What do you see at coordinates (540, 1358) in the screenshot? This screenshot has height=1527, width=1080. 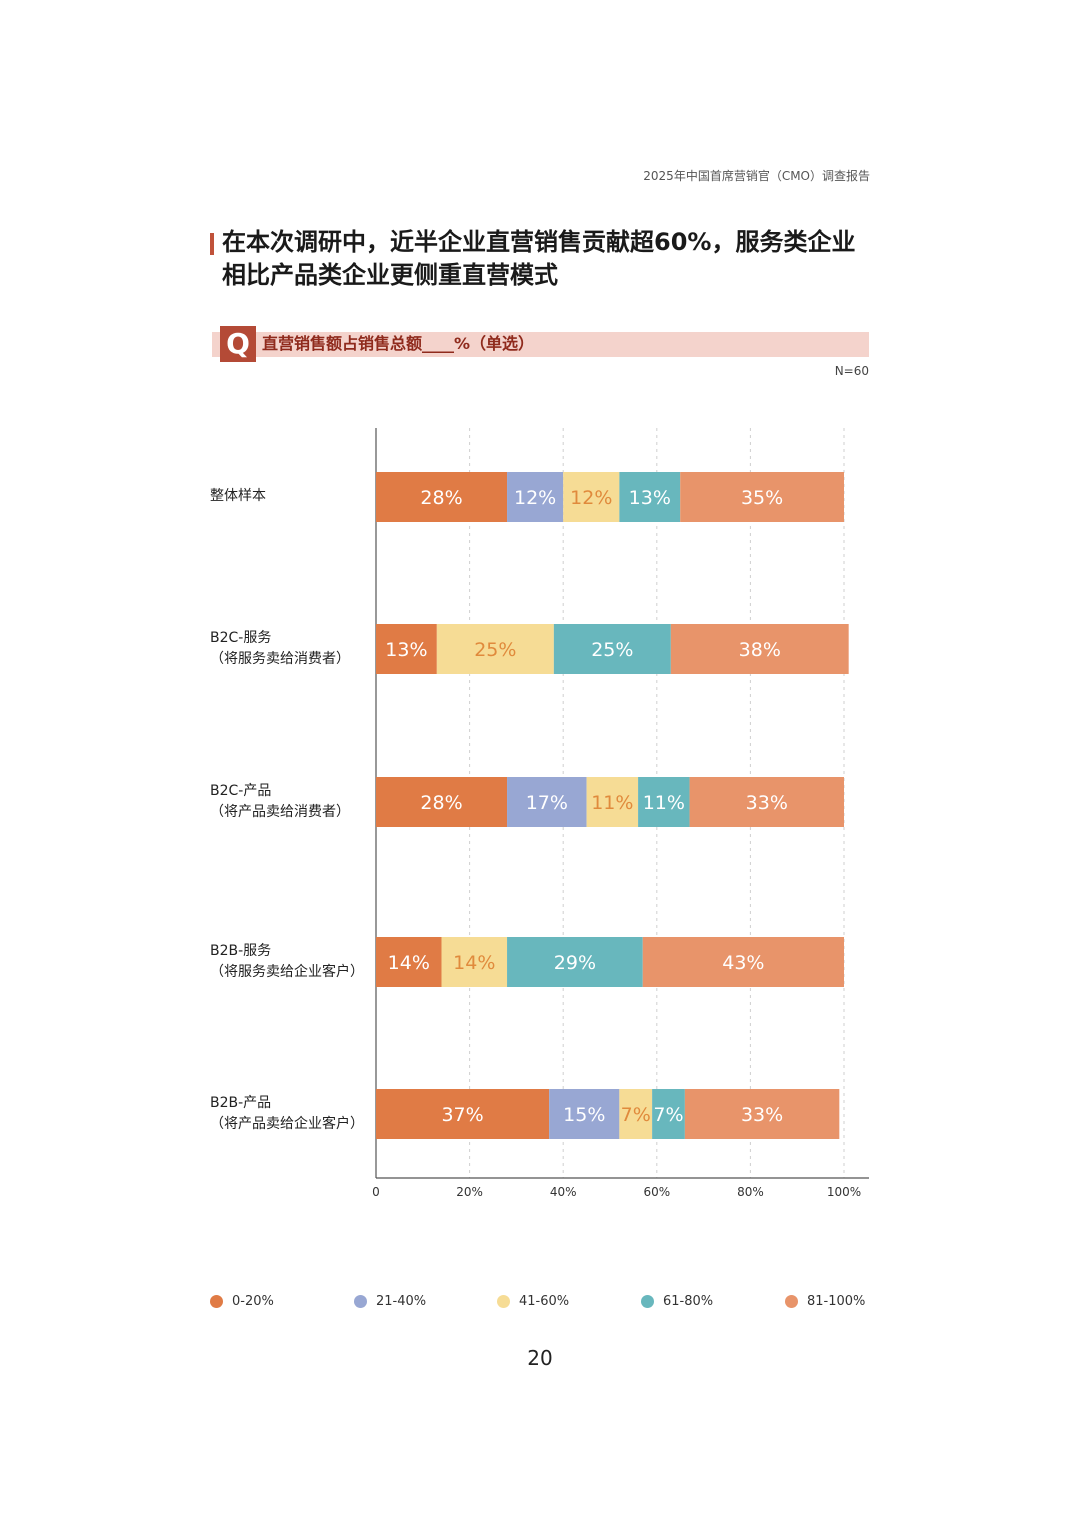 I see `page-number: 20` at bounding box center [540, 1358].